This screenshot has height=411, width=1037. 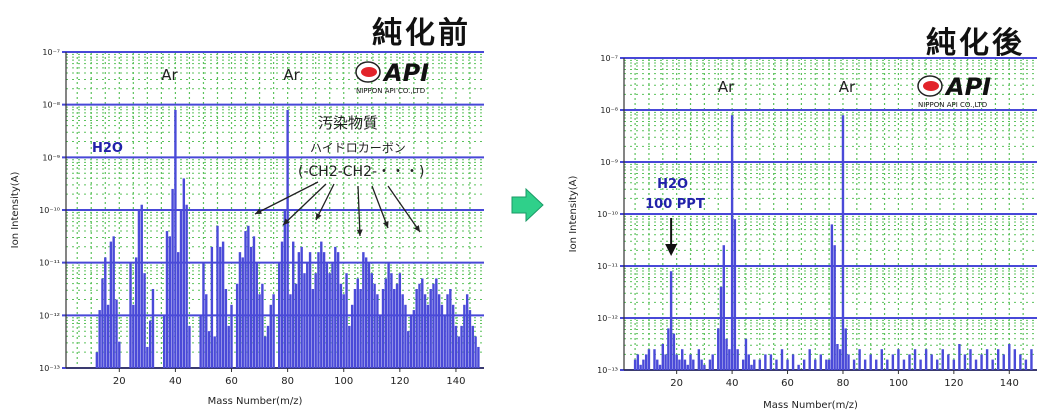 What do you see at coordinates (675, 204) in the screenshot?
I see `annotation-ppt: 100 PPT` at bounding box center [675, 204].